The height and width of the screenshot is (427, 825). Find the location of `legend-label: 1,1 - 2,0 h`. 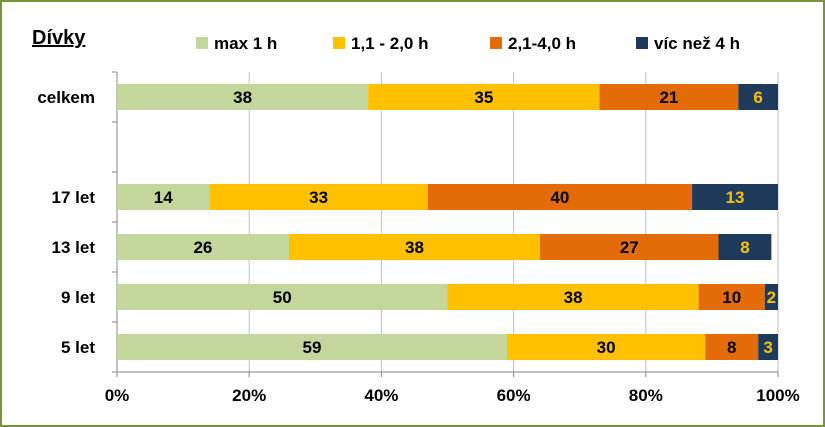

legend-label: 1,1 - 2,0 h is located at coordinates (389, 43).